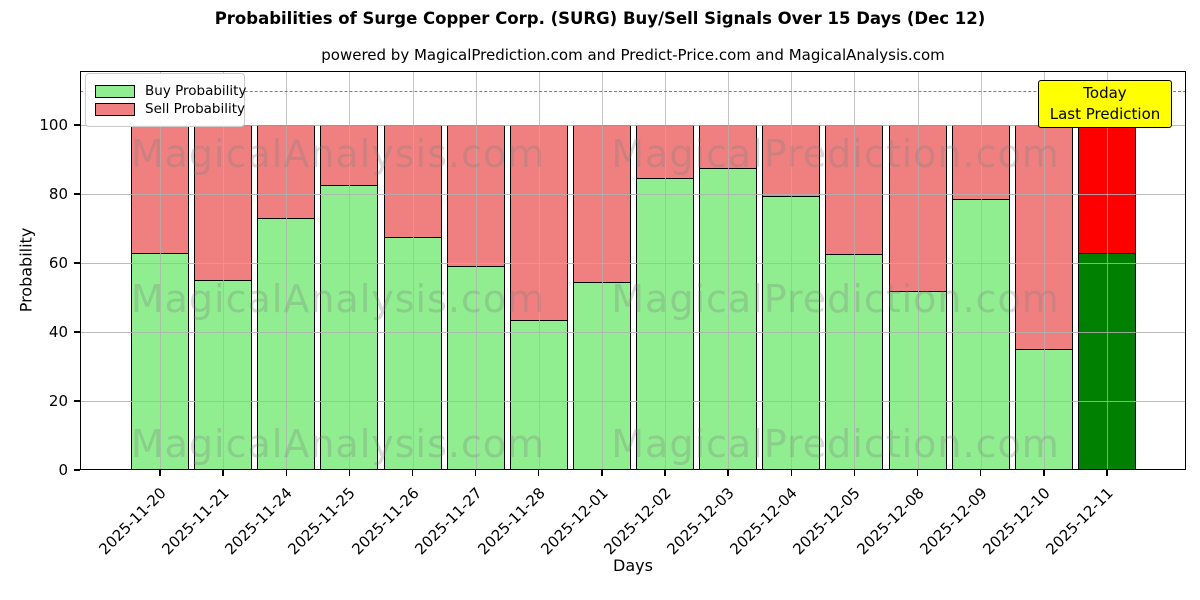 This screenshot has height=600, width=1200. I want to click on legend-swatch-sell-icon, so click(115, 109).